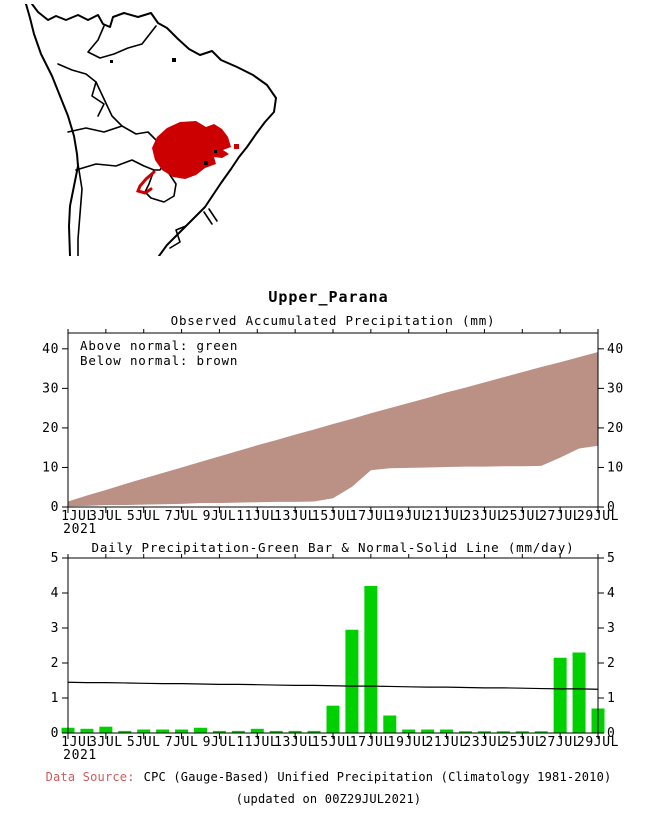 The width and height of the screenshot is (657, 815). What do you see at coordinates (615, 467) in the screenshot?
I see `y-tick-label-right: 10` at bounding box center [615, 467].